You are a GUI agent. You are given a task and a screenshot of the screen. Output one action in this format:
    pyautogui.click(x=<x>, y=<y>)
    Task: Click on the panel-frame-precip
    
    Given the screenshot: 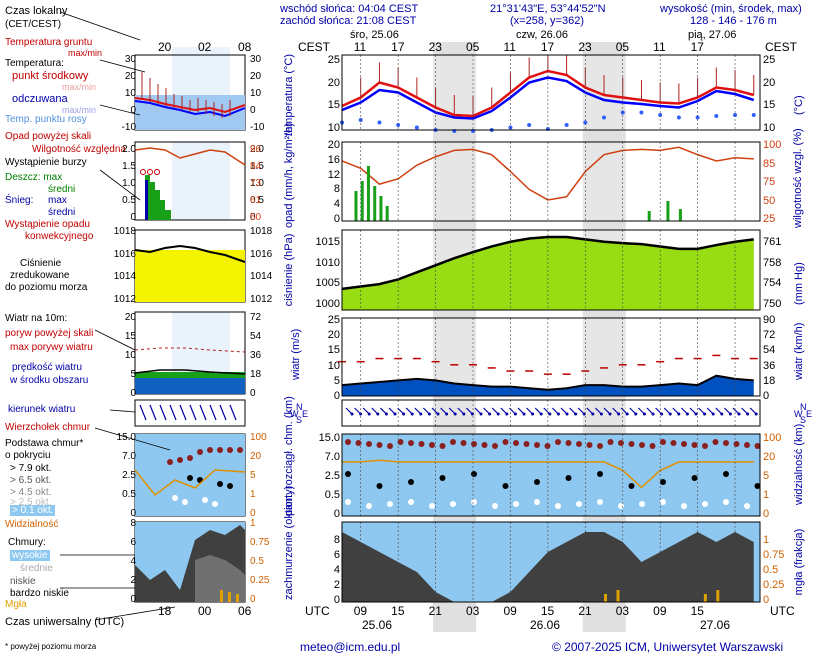 What is the action you would take?
    pyautogui.click(x=551, y=181)
    